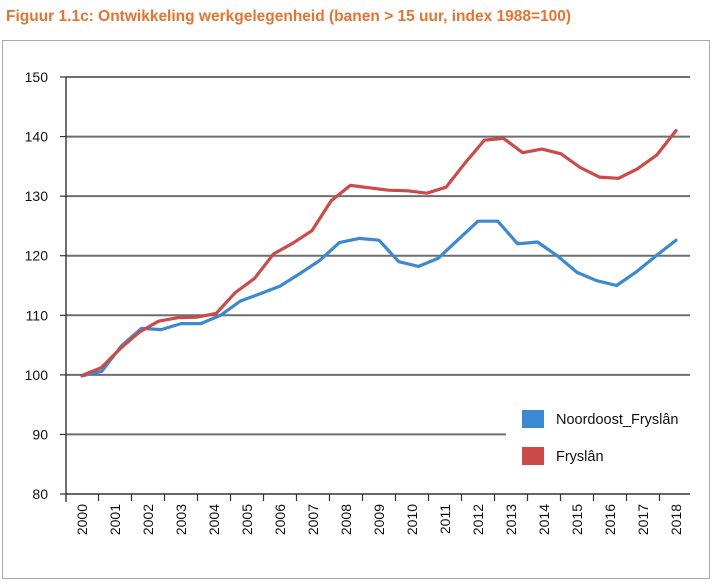  Describe the element at coordinates (37, 137) in the screenshot. I see `y-tick-label: 140` at that location.